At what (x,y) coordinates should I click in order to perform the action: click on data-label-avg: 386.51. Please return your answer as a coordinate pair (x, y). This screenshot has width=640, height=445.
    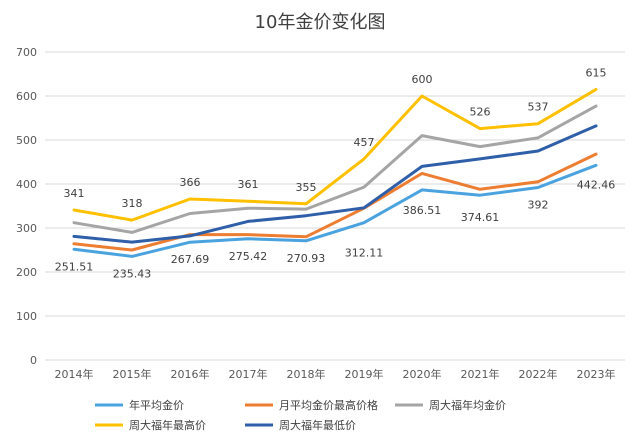
    Looking at the image, I should click on (422, 210).